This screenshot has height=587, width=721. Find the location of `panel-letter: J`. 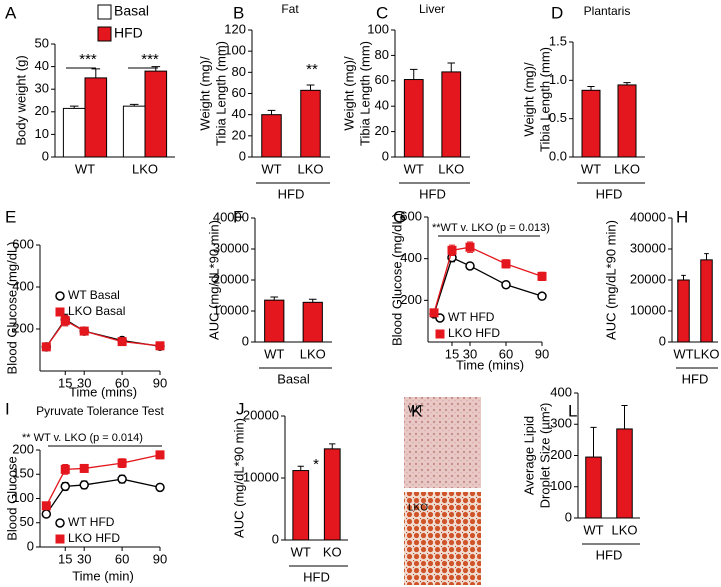

panel-letter: J is located at coordinates (240, 408).